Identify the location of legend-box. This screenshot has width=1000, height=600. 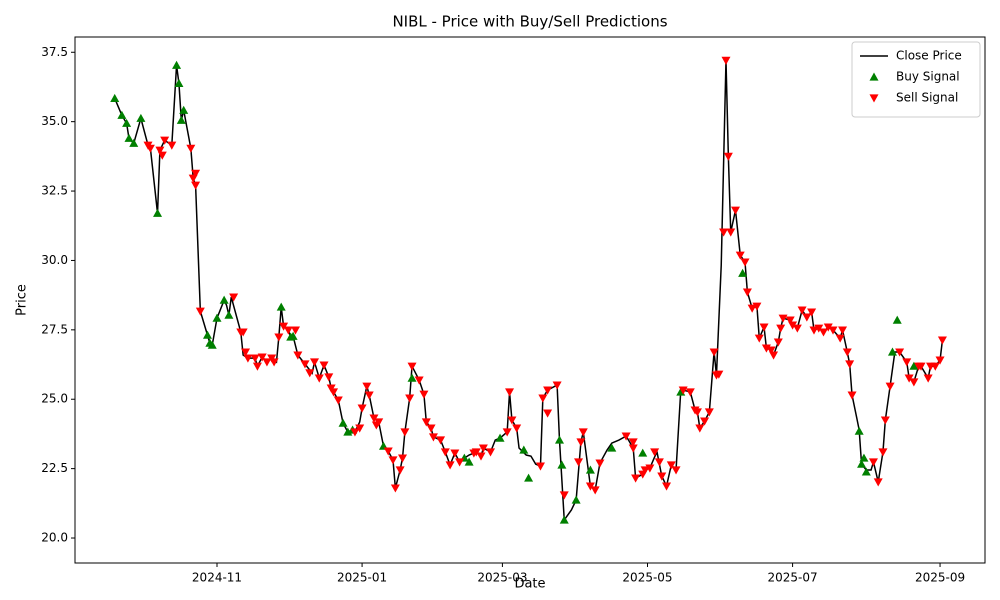
(916, 79).